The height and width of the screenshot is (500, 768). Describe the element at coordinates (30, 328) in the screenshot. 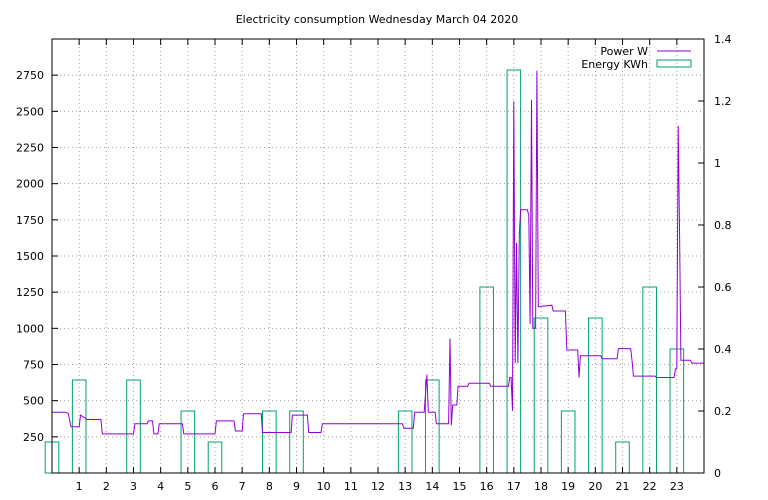

I see `y-left-tick-label: 1000` at that location.